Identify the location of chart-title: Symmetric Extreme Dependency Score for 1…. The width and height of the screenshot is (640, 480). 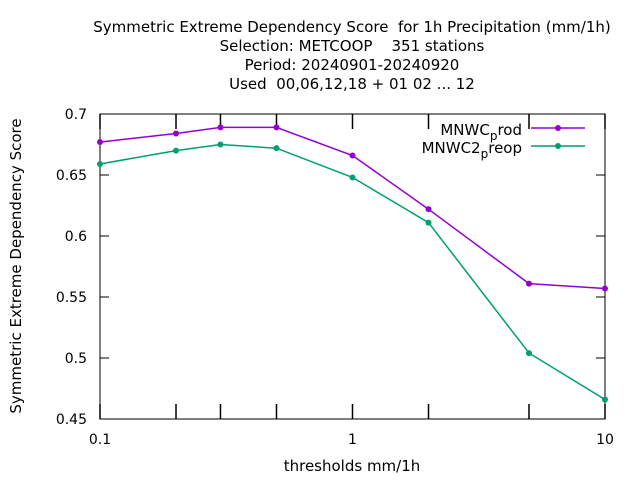
(352, 55).